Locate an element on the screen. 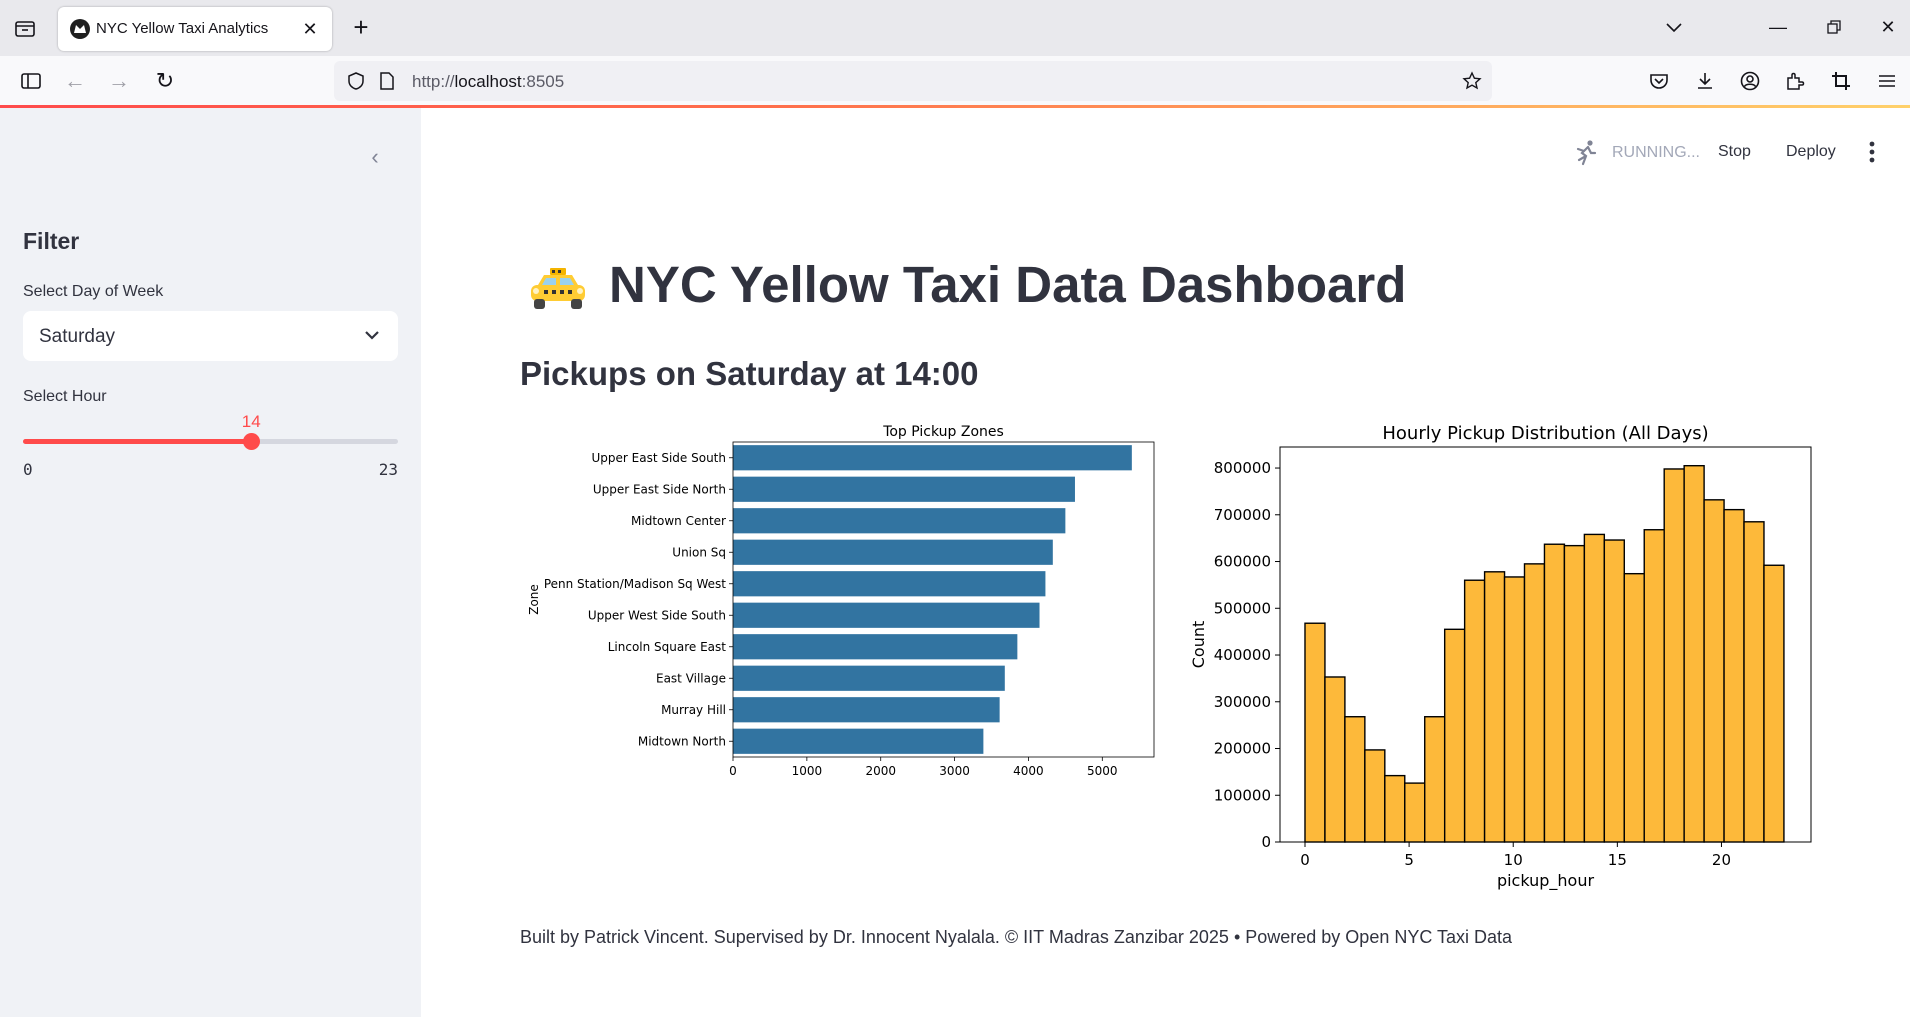 Image resolution: width=1910 pixels, height=1017 pixels. day-select-value: Saturday is located at coordinates (77, 336).